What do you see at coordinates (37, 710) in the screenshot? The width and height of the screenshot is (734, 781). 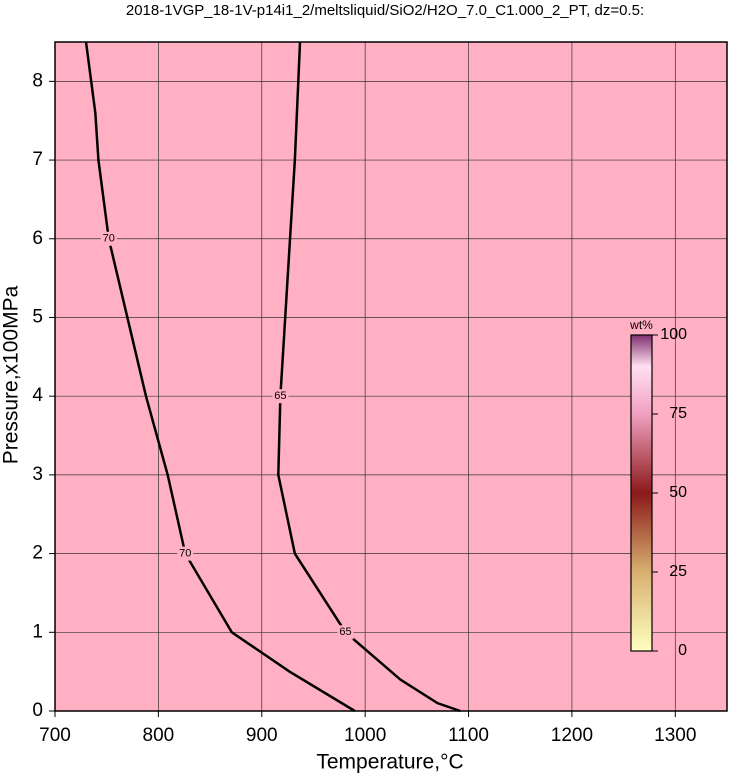 I see `y-tick-label: 0` at bounding box center [37, 710].